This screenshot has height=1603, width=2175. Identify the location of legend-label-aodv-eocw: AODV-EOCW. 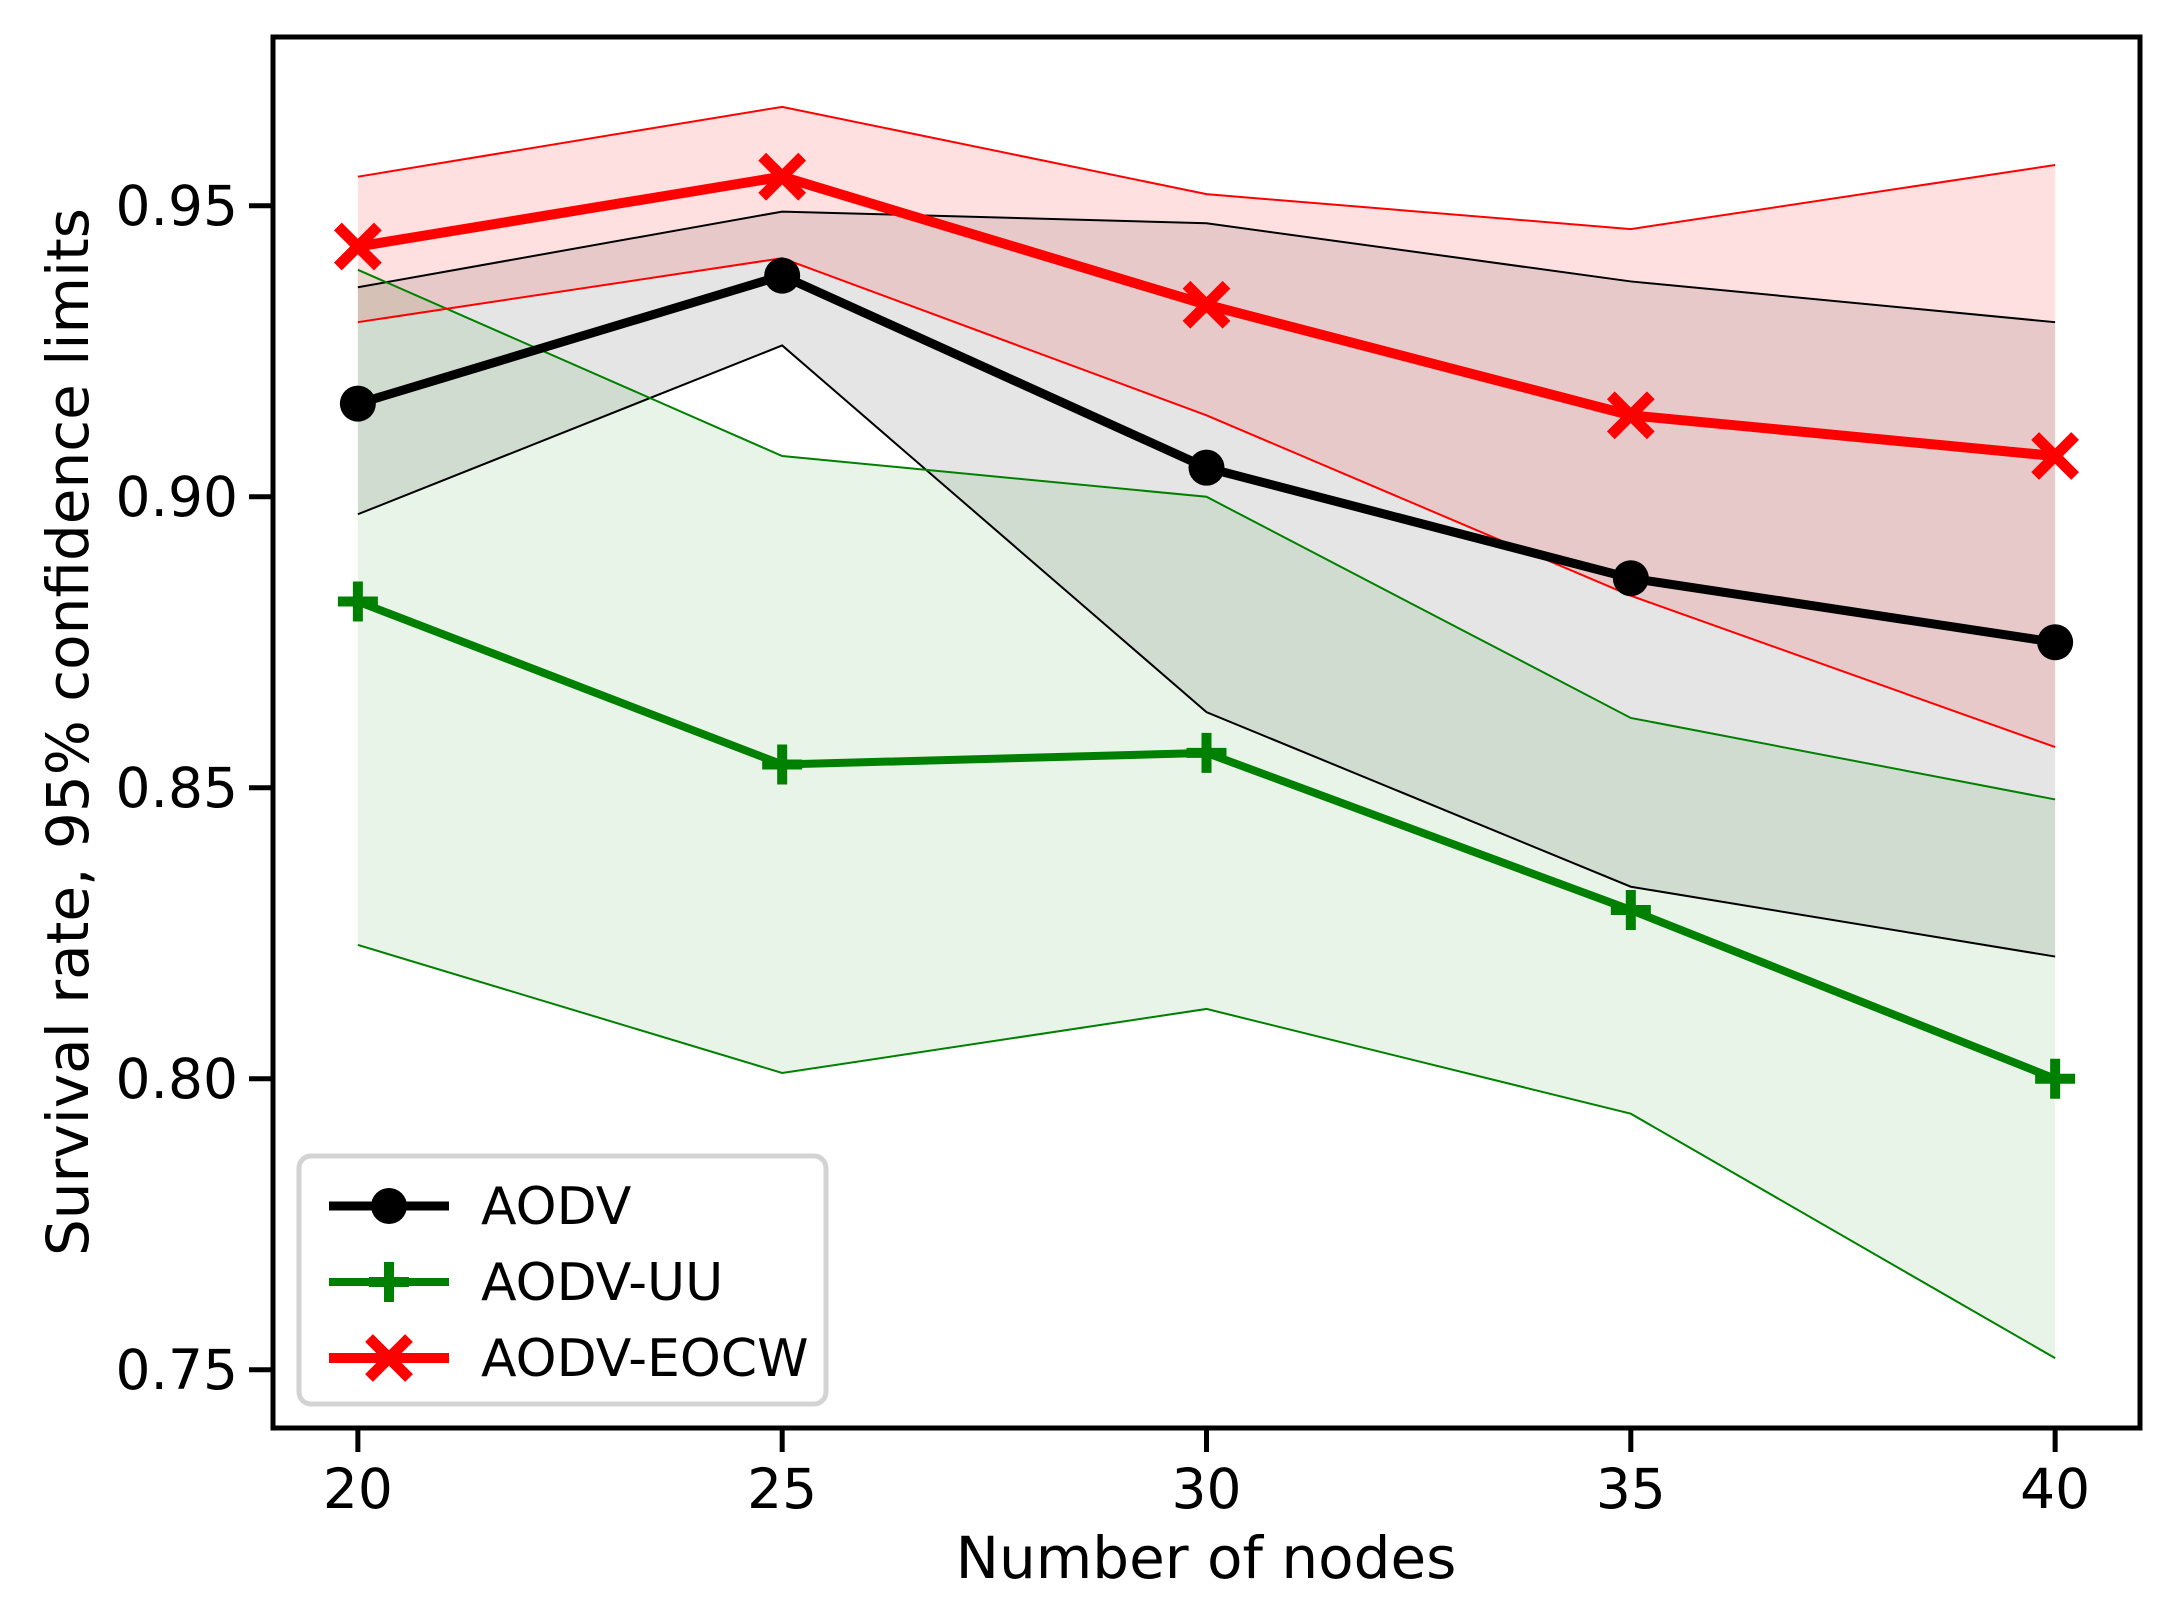
(645, 1359).